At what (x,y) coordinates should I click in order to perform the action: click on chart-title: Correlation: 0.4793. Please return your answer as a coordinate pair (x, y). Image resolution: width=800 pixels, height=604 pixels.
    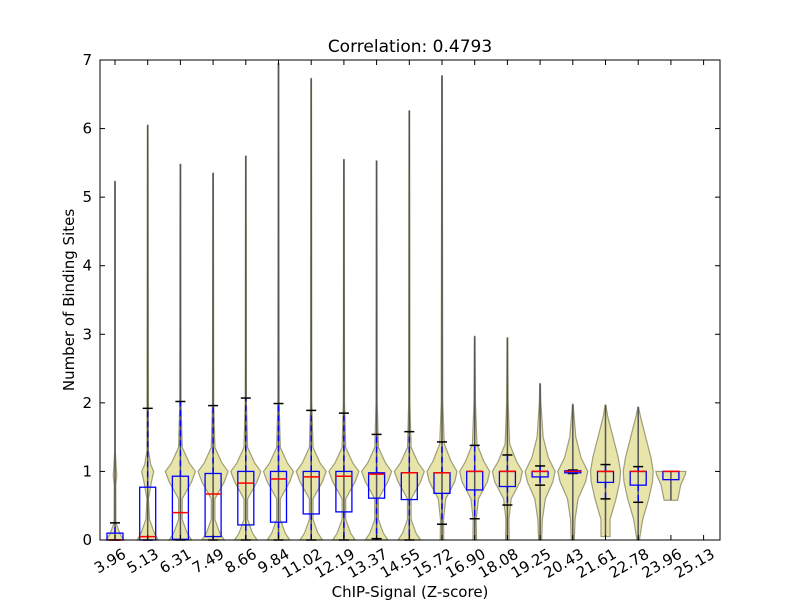
    Looking at the image, I should click on (410, 47).